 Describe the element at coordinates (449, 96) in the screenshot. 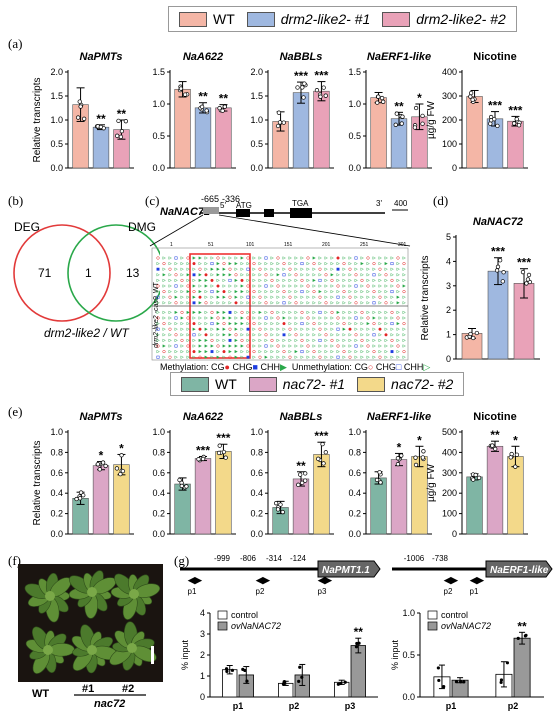

I see `y-tick-label-a4-3: 300` at that location.